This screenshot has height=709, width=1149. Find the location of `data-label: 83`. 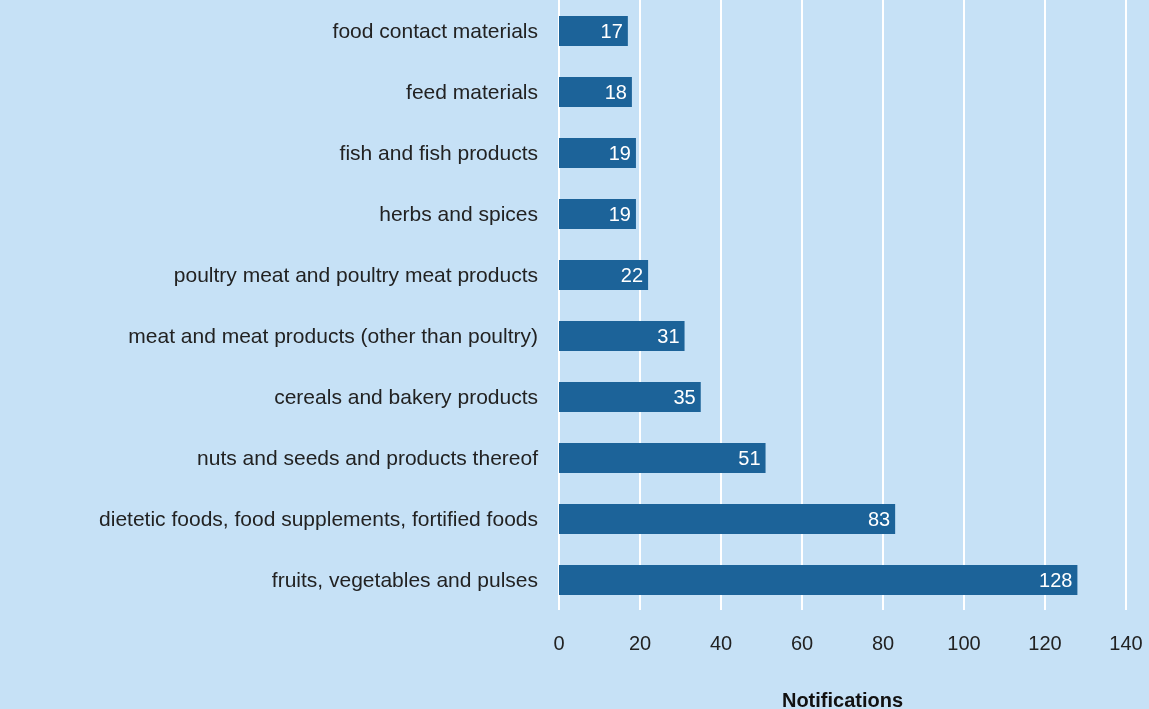

data-label: 83 is located at coordinates (879, 519).